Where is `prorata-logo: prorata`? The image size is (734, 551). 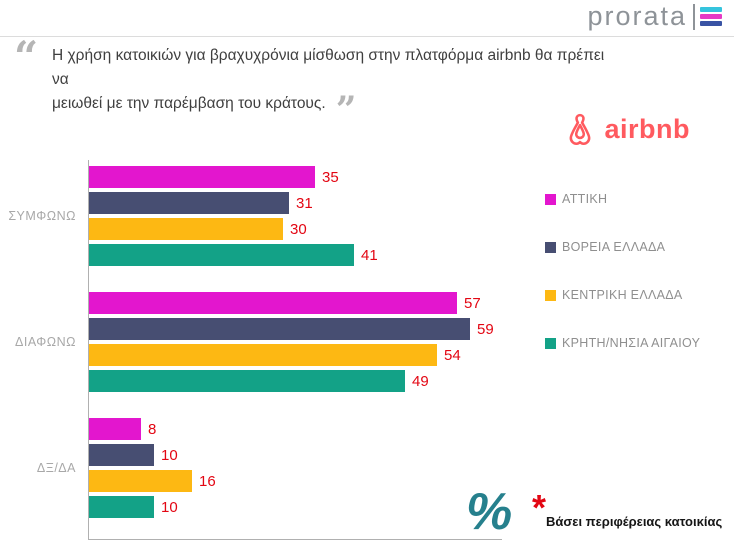 prorata-logo: prorata is located at coordinates (654, 16).